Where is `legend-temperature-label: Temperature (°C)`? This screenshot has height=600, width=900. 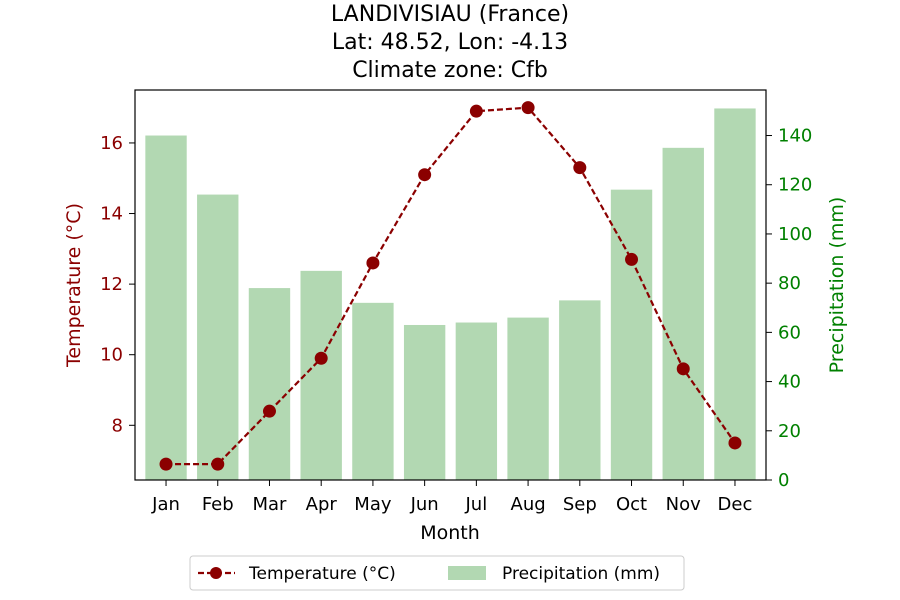
legend-temperature-label: Temperature (°C) is located at coordinates (322, 574).